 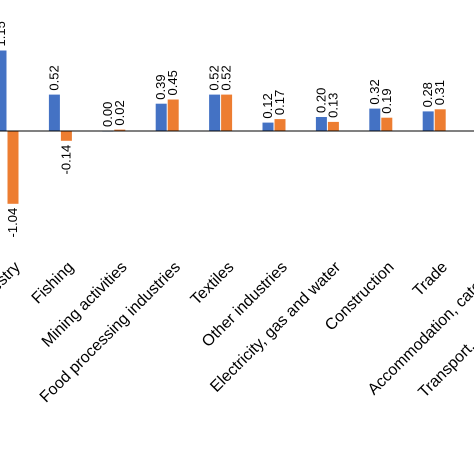 I want to click on bar-series1-cat5, so click(x=215, y=112).